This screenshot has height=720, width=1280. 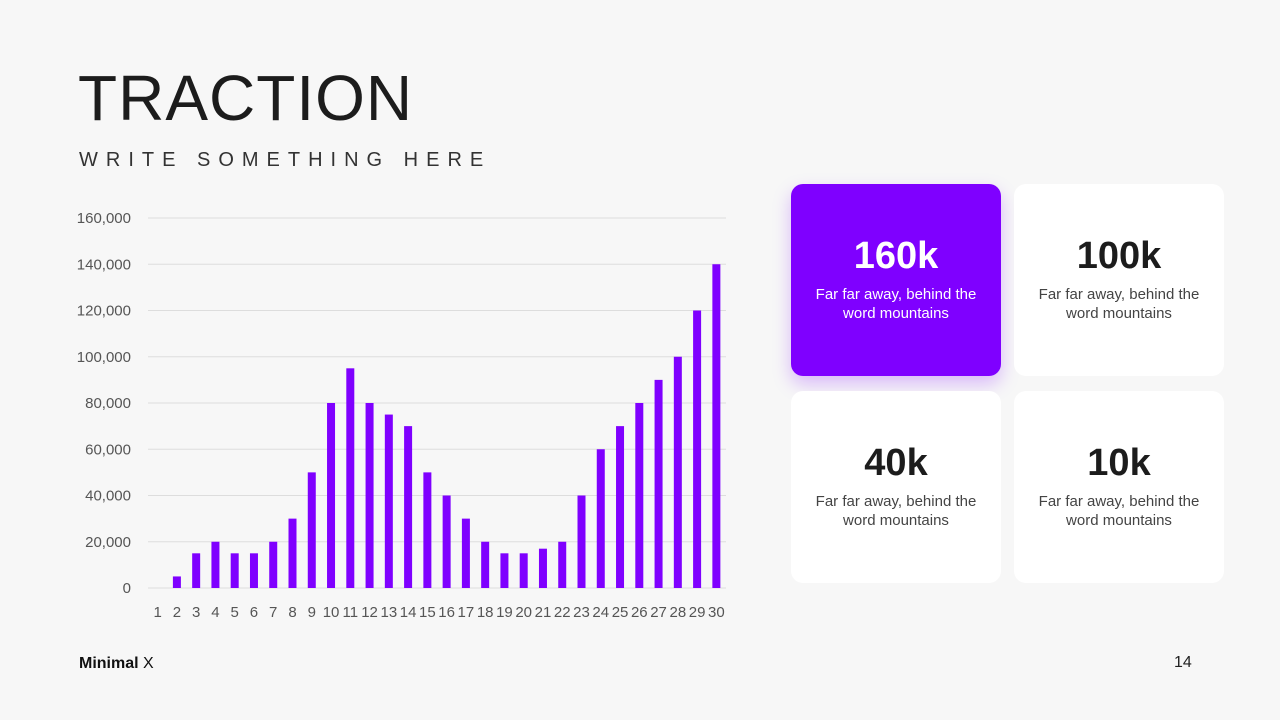 I want to click on y-tick-label: 60,000, so click(x=108, y=449).